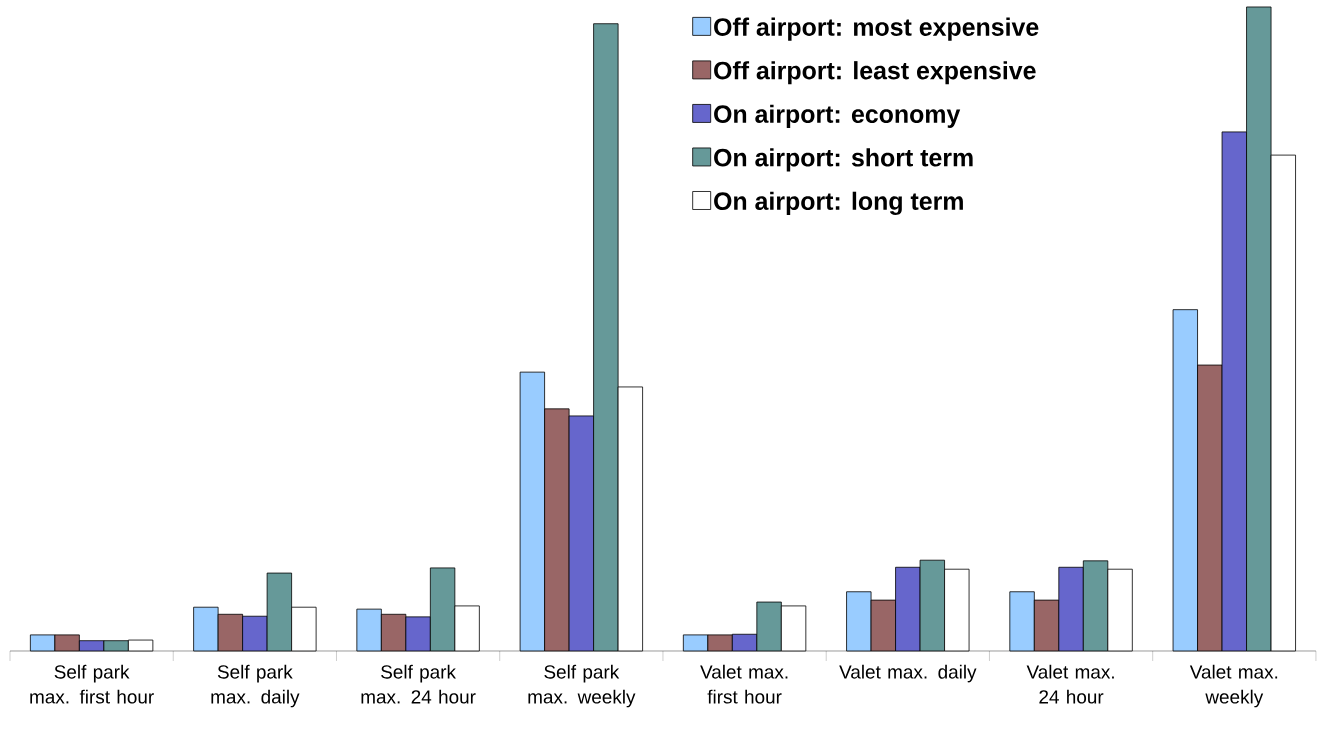 The image size is (1324, 732). I want to click on x-tick-label: Valet max. weekly, so click(1233, 686).